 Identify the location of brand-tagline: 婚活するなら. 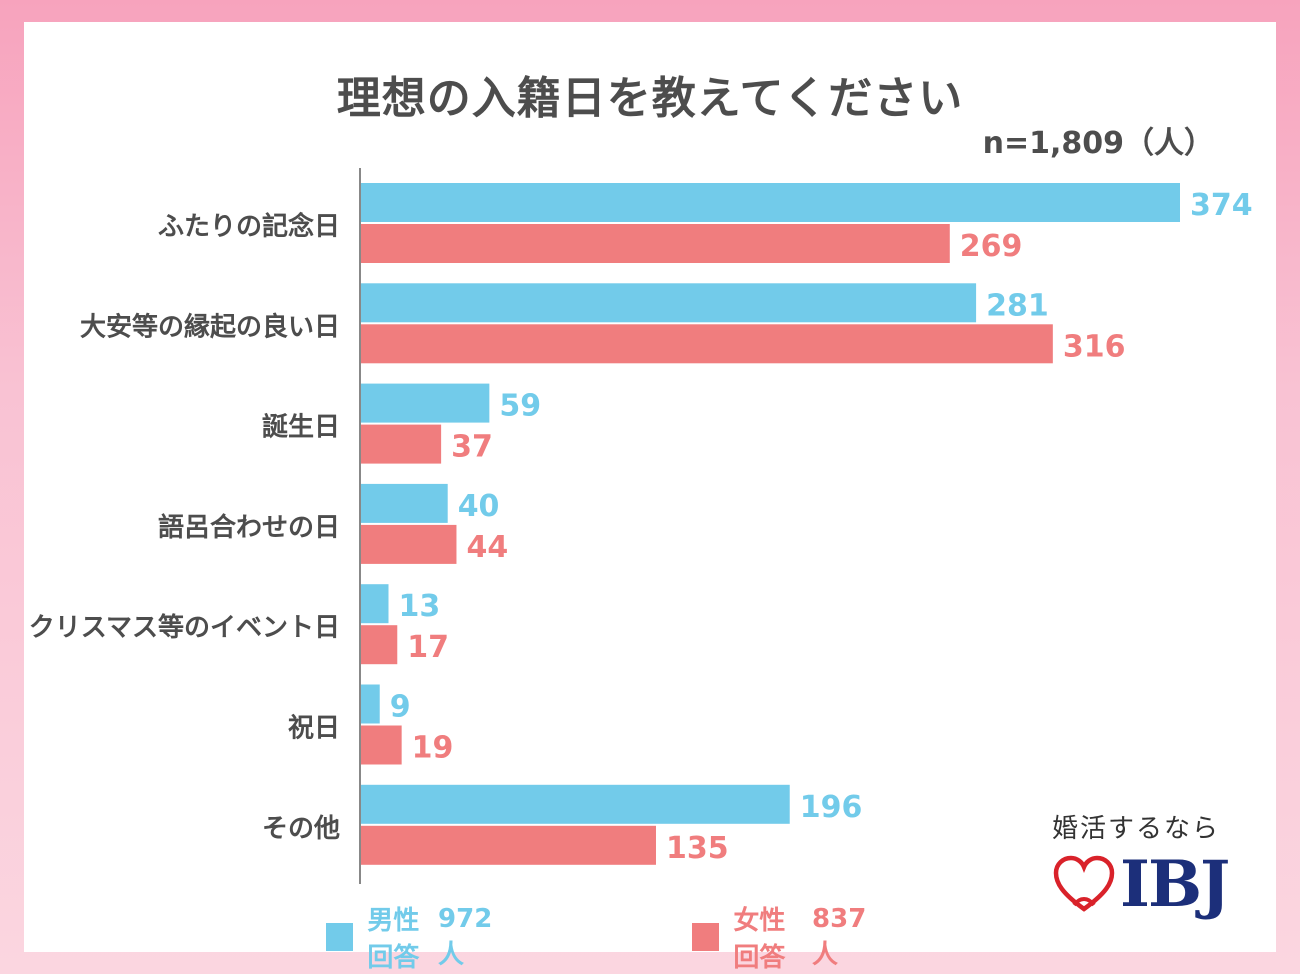
(1136, 829).